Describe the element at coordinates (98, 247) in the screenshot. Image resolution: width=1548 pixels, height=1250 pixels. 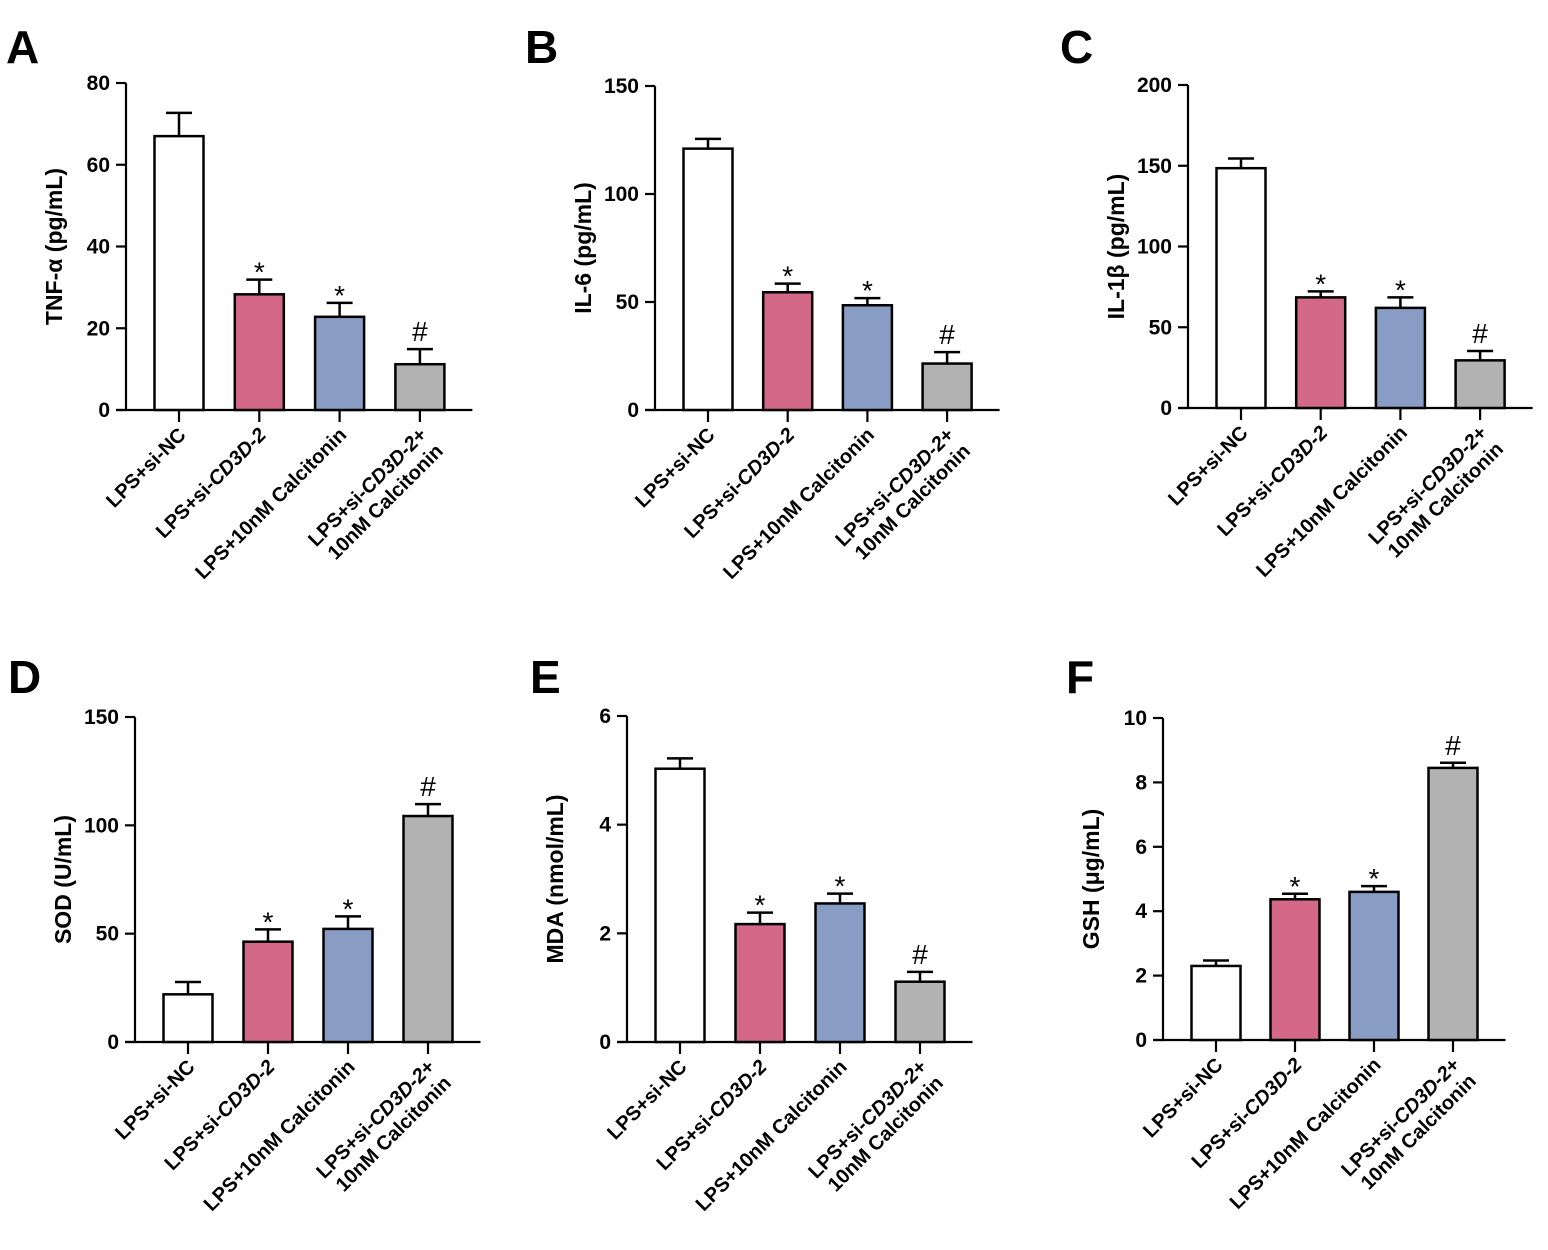
I see `y-tick-label: 40` at that location.